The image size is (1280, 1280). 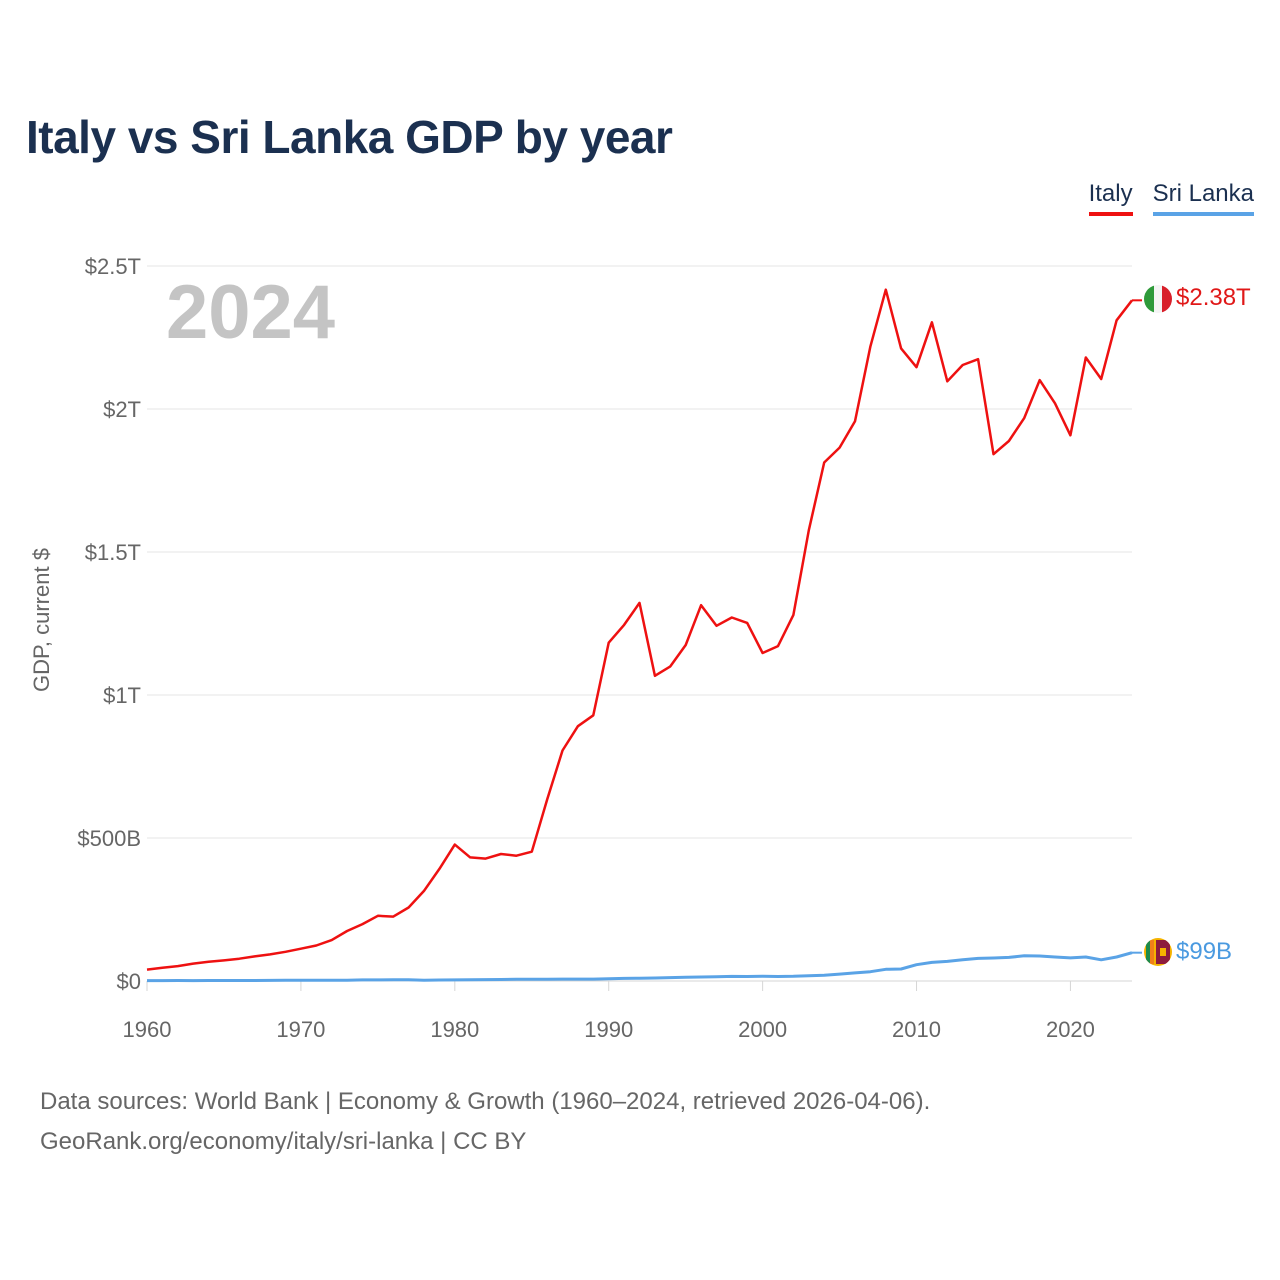 What do you see at coordinates (129, 981) in the screenshot?
I see `y-tick-label: $0` at bounding box center [129, 981].